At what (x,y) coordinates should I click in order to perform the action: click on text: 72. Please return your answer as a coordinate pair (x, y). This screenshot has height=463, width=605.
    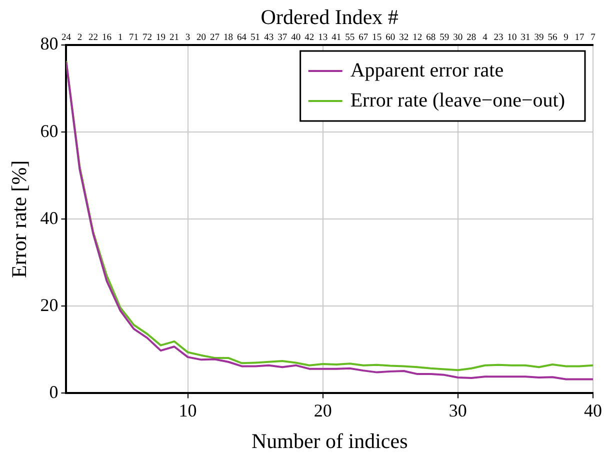
    Looking at the image, I should click on (147, 37).